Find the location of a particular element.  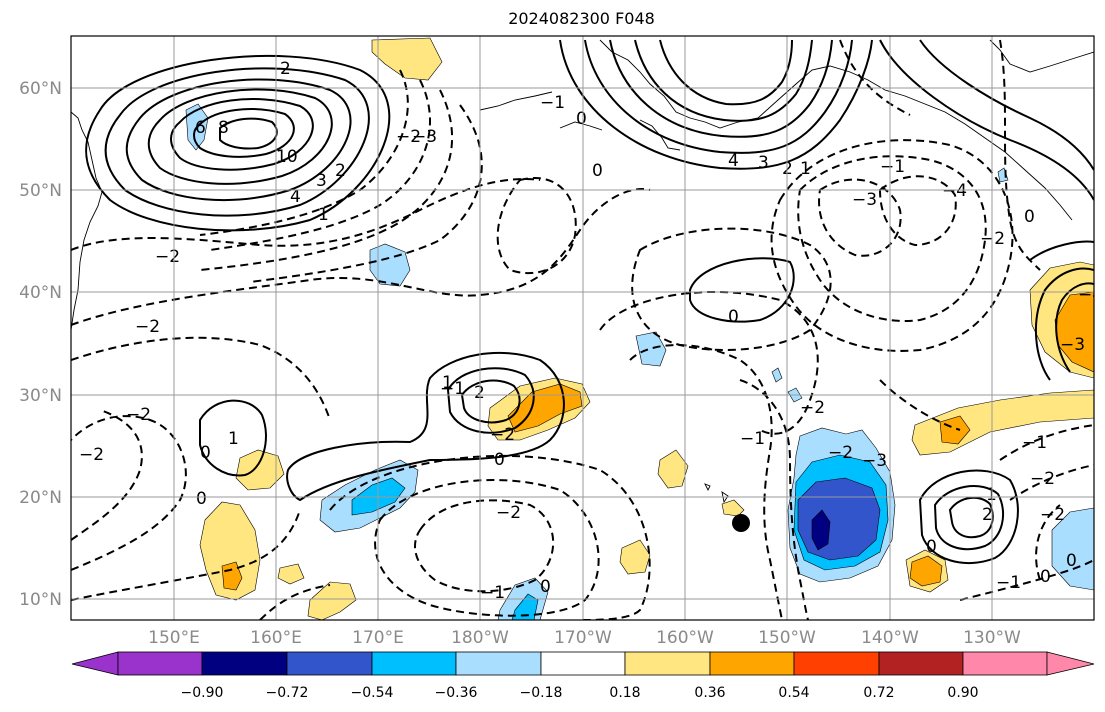

lon-label: 170°E is located at coordinates (378, 638).